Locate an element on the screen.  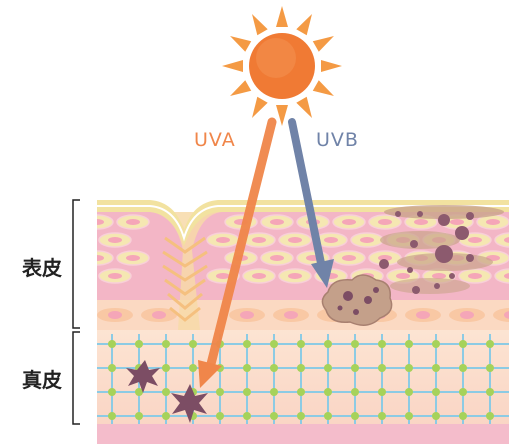
pigment-cluster is located at coordinates (441, 249).